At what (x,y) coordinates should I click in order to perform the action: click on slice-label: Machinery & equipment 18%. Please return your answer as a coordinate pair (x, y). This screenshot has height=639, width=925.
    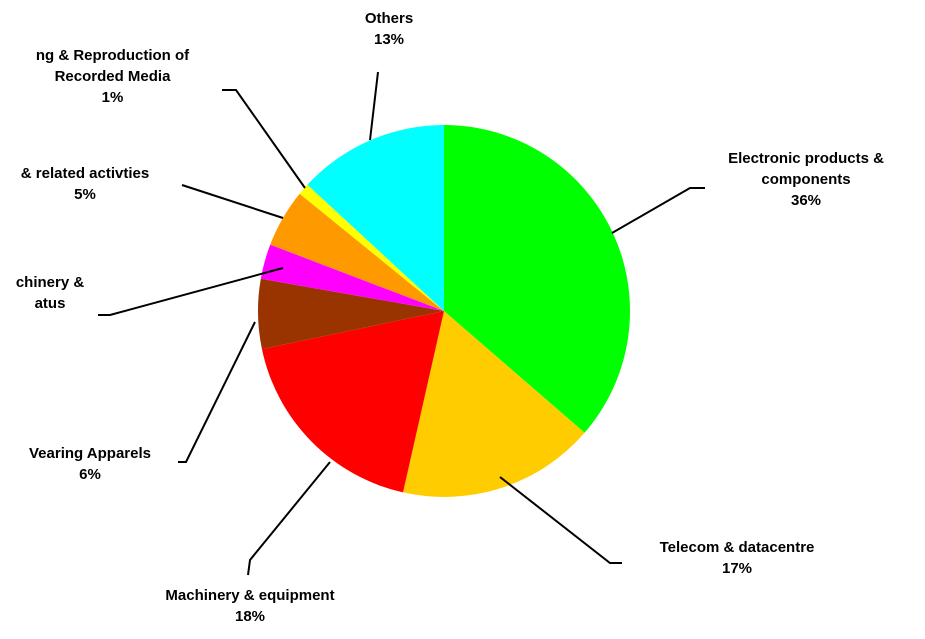
    Looking at the image, I should click on (250, 606).